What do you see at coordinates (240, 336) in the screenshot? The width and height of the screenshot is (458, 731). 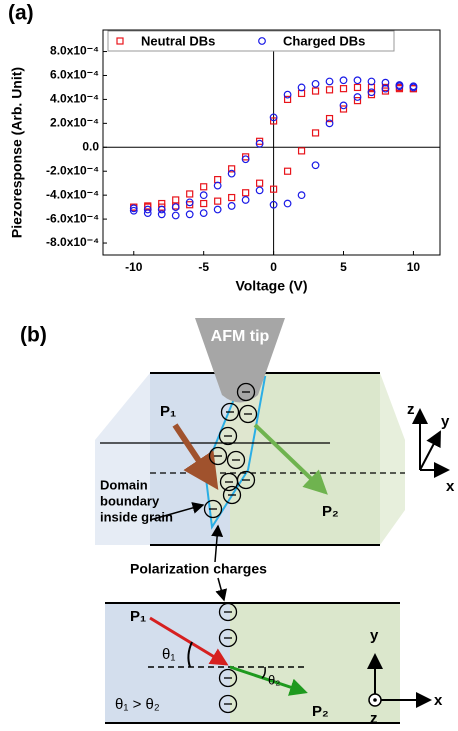 I see `tip-label: AFM tip` at bounding box center [240, 336].